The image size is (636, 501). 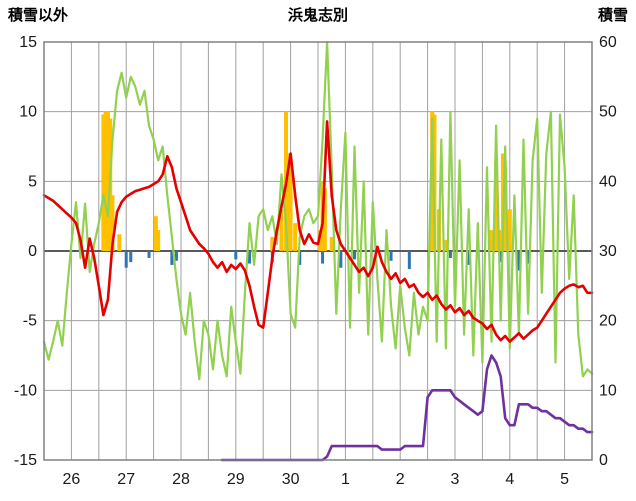 What do you see at coordinates (455, 479) in the screenshot?
I see `x-axis-day-label: 3` at bounding box center [455, 479].